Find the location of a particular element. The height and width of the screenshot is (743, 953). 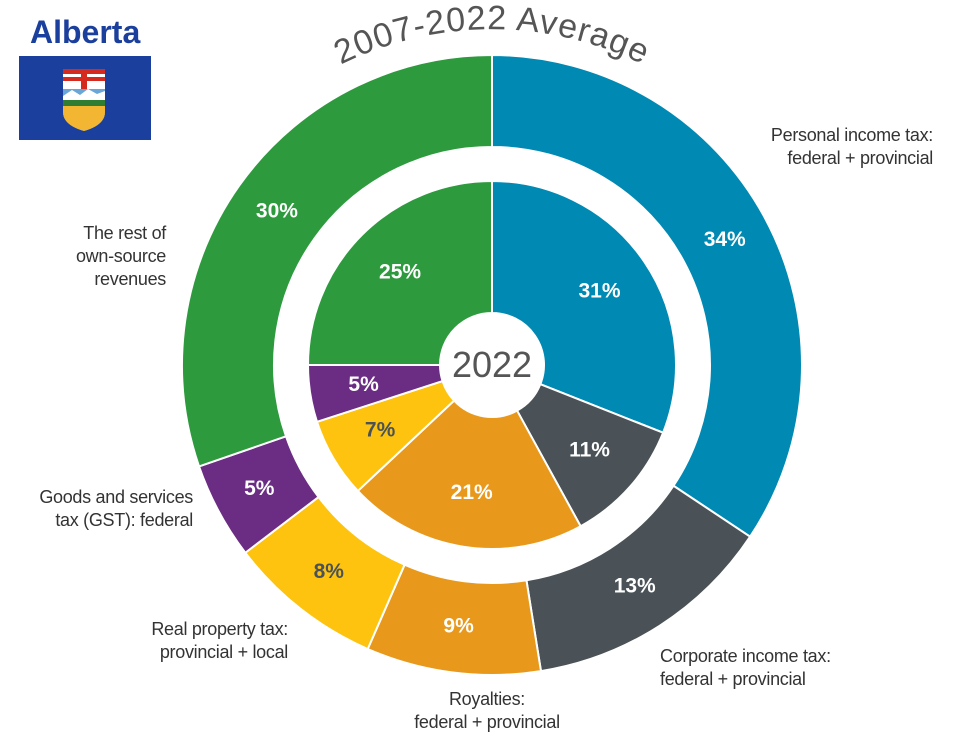

value-label: 7% is located at coordinates (380, 430).